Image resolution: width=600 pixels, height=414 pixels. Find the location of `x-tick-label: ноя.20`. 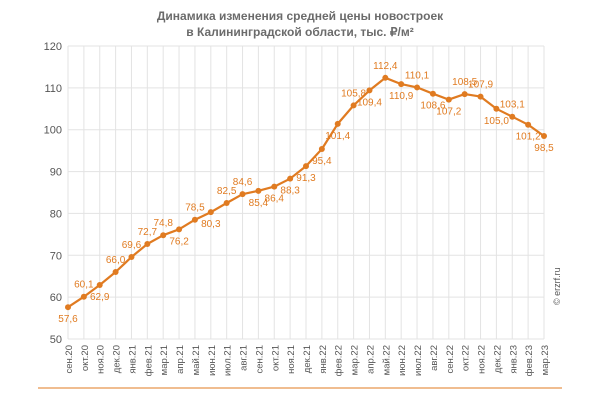

x-tick-label: ноя.20 is located at coordinates (101, 359).